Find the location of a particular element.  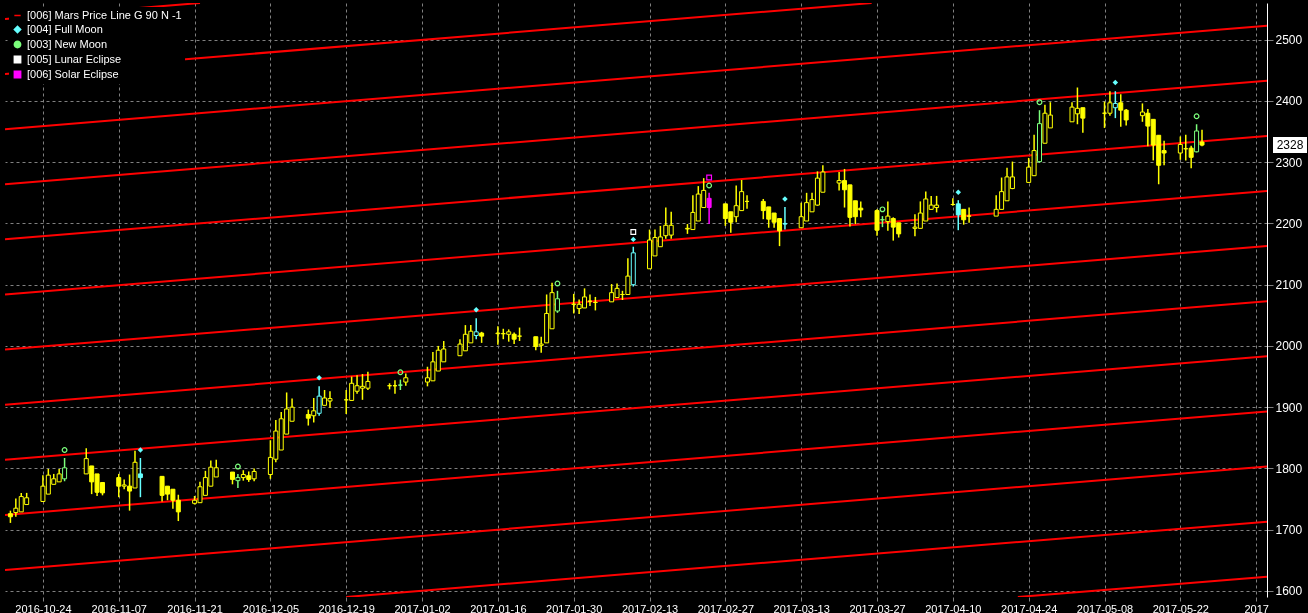

x-tick-label: 2017 is located at coordinates (1256, 607).